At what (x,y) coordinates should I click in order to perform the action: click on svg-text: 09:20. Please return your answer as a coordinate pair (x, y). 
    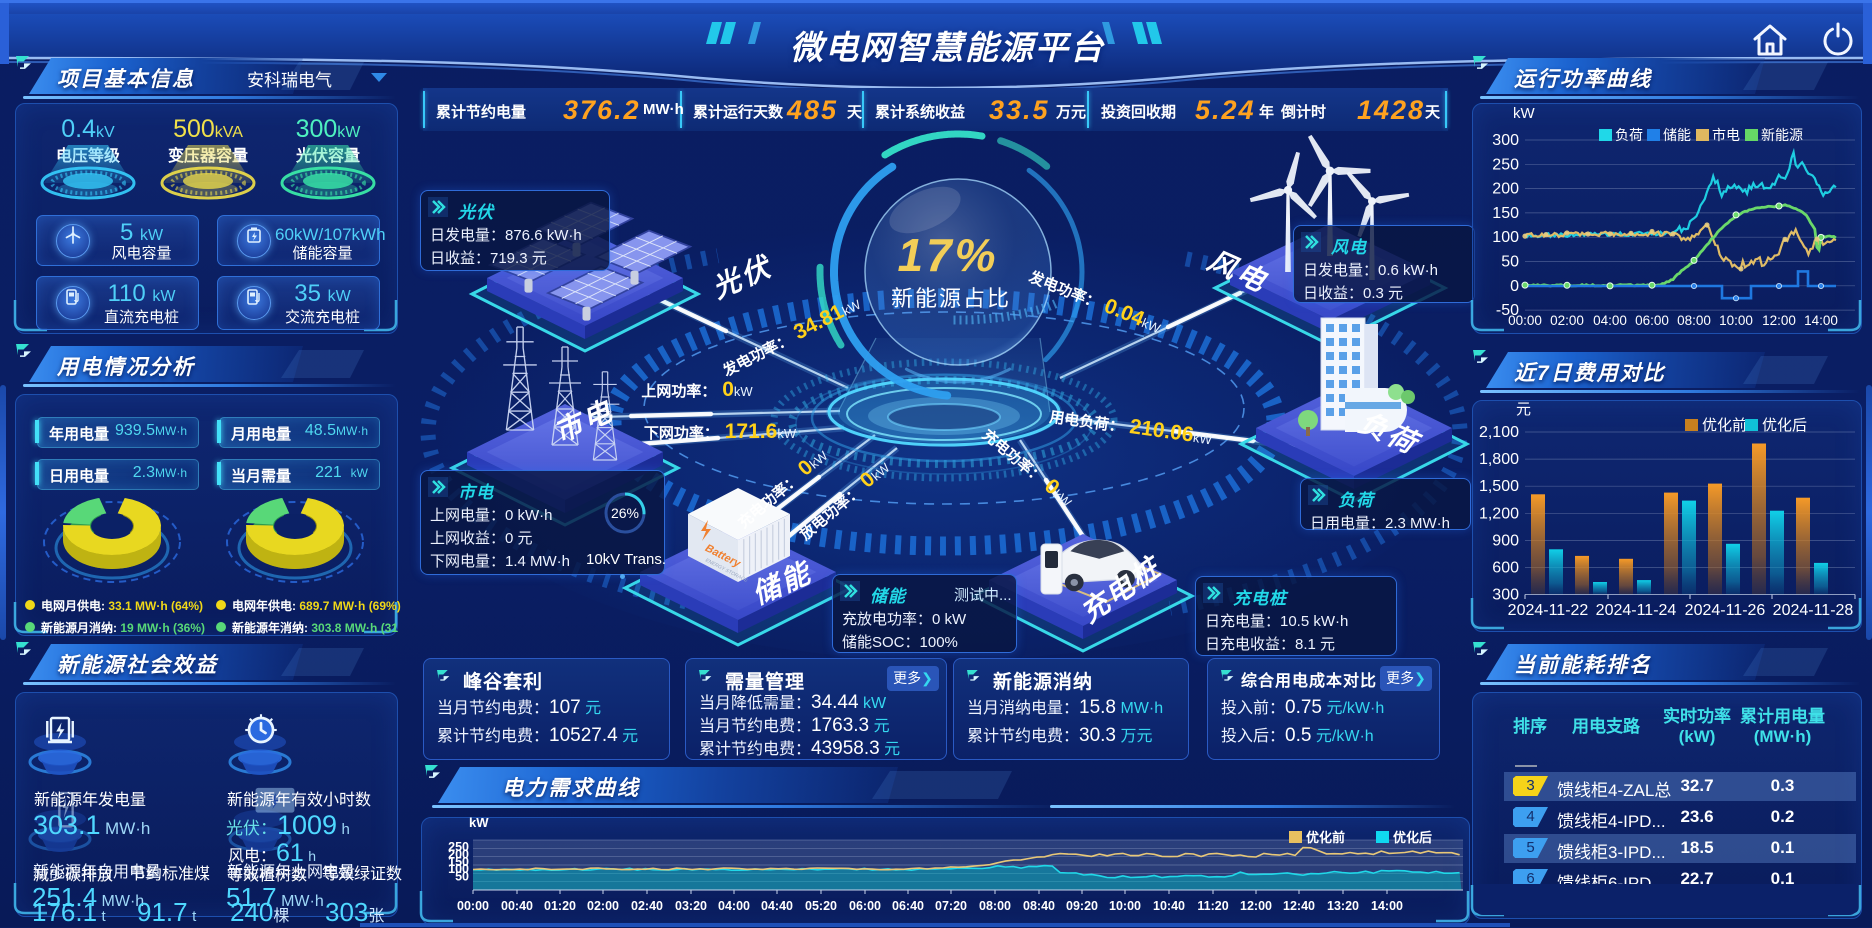
    Looking at the image, I should click on (1082, 906).